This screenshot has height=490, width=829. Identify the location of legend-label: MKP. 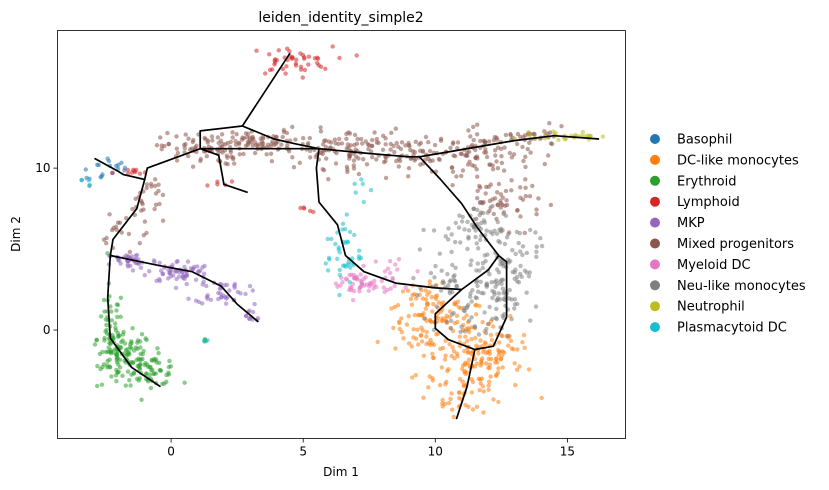
(691, 223).